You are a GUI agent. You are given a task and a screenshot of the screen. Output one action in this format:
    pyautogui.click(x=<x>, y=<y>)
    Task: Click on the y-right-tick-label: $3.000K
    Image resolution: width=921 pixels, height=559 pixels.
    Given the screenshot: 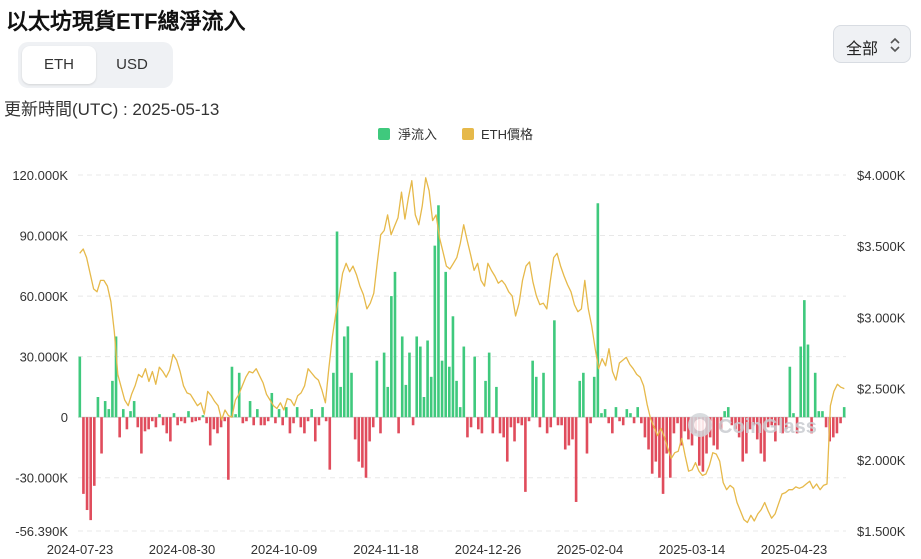 What is the action you would take?
    pyautogui.click(x=881, y=317)
    